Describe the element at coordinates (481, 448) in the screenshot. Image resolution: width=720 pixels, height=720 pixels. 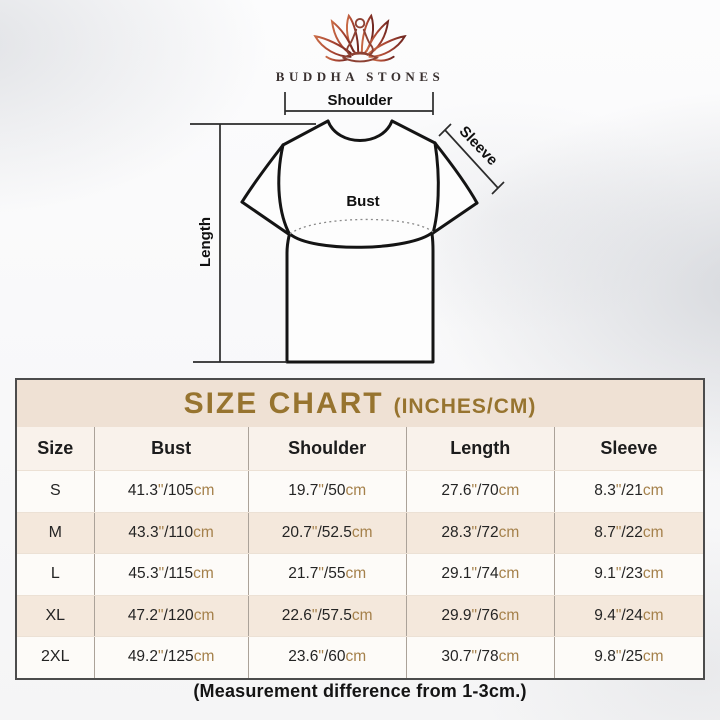
I see `column-header-length: Length` at that location.